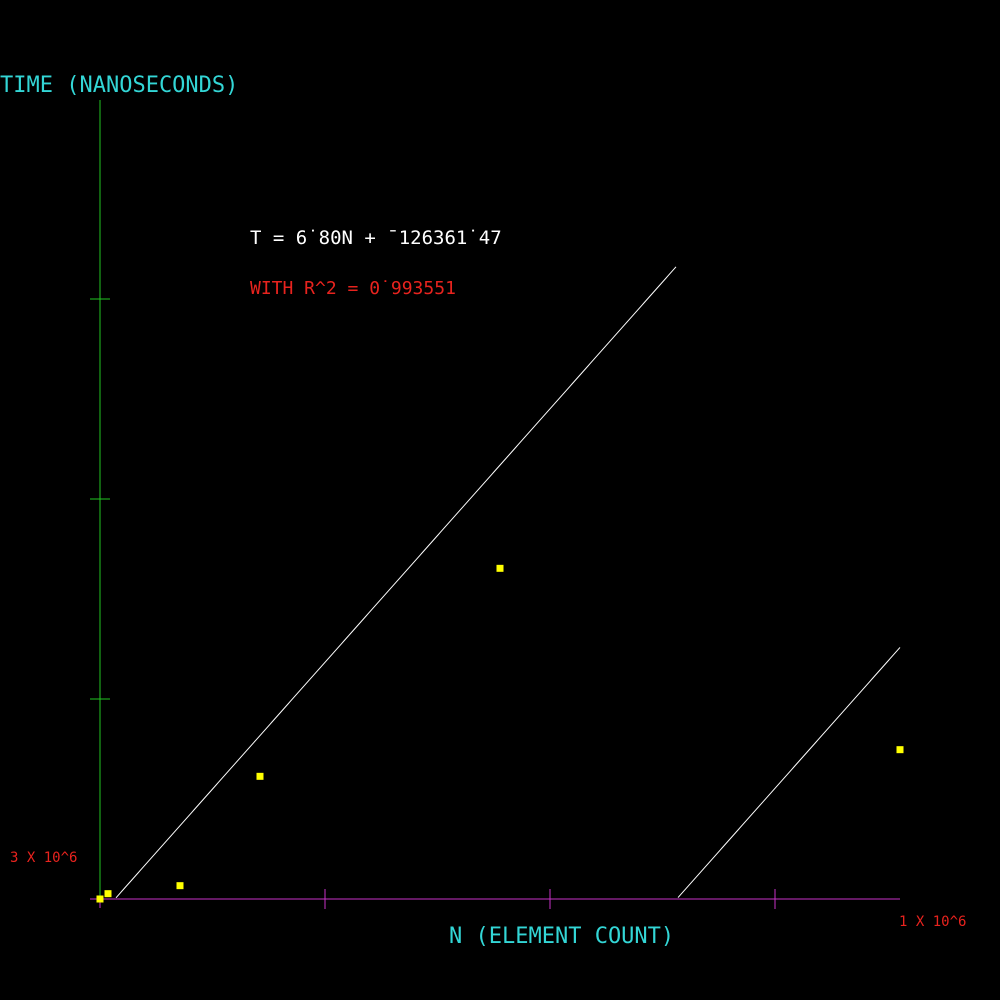 This screenshot has width=1000, height=1000. I want to click on x-tick-group, so click(437, 899).